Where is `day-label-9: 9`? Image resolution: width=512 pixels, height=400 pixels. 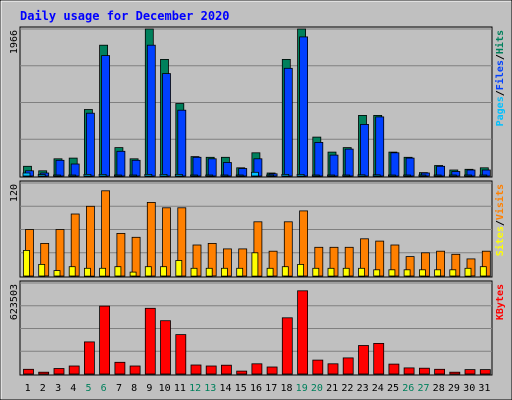
day-label-9: 9 is located at coordinates (149, 388).